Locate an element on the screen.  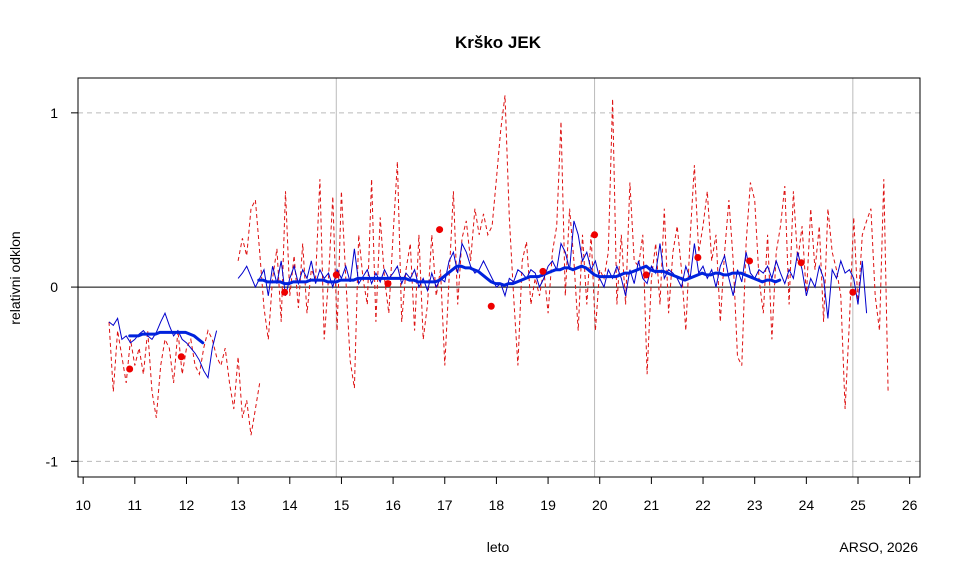
y-tick-label: 1 is located at coordinates (54, 113).